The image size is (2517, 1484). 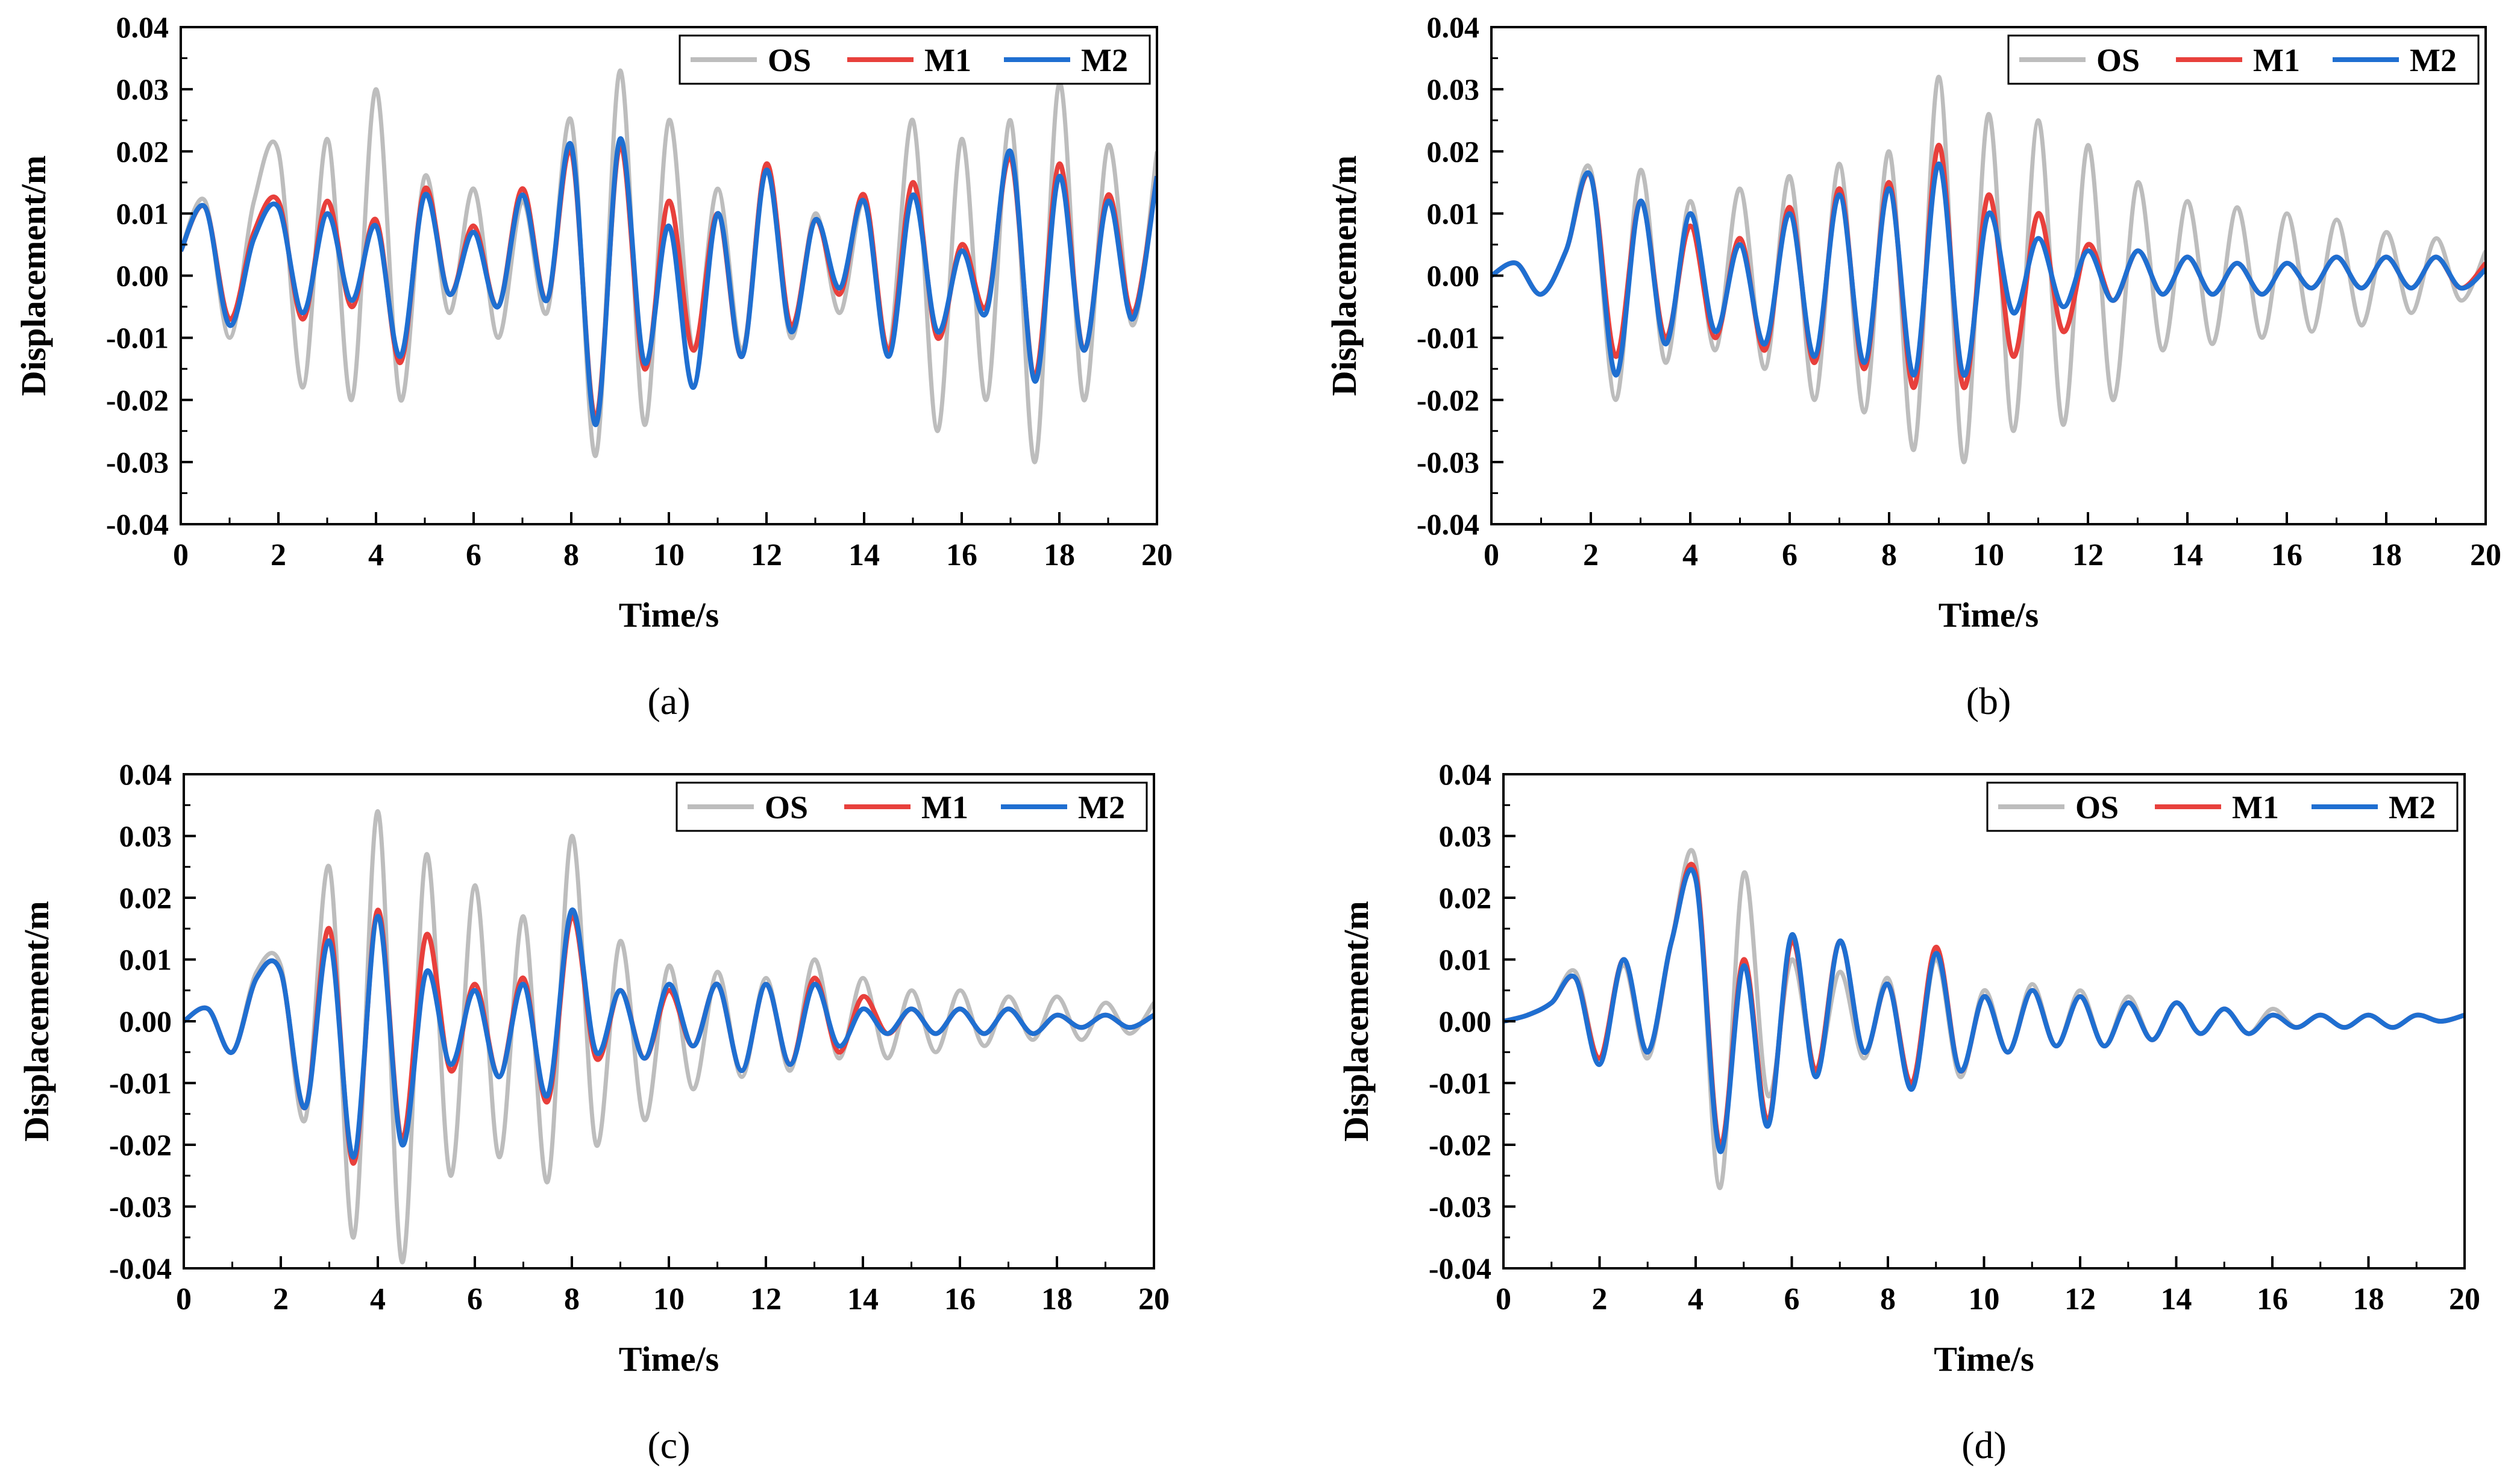 What do you see at coordinates (669, 701) in the screenshot?
I see `panel-caption: (a)` at bounding box center [669, 701].